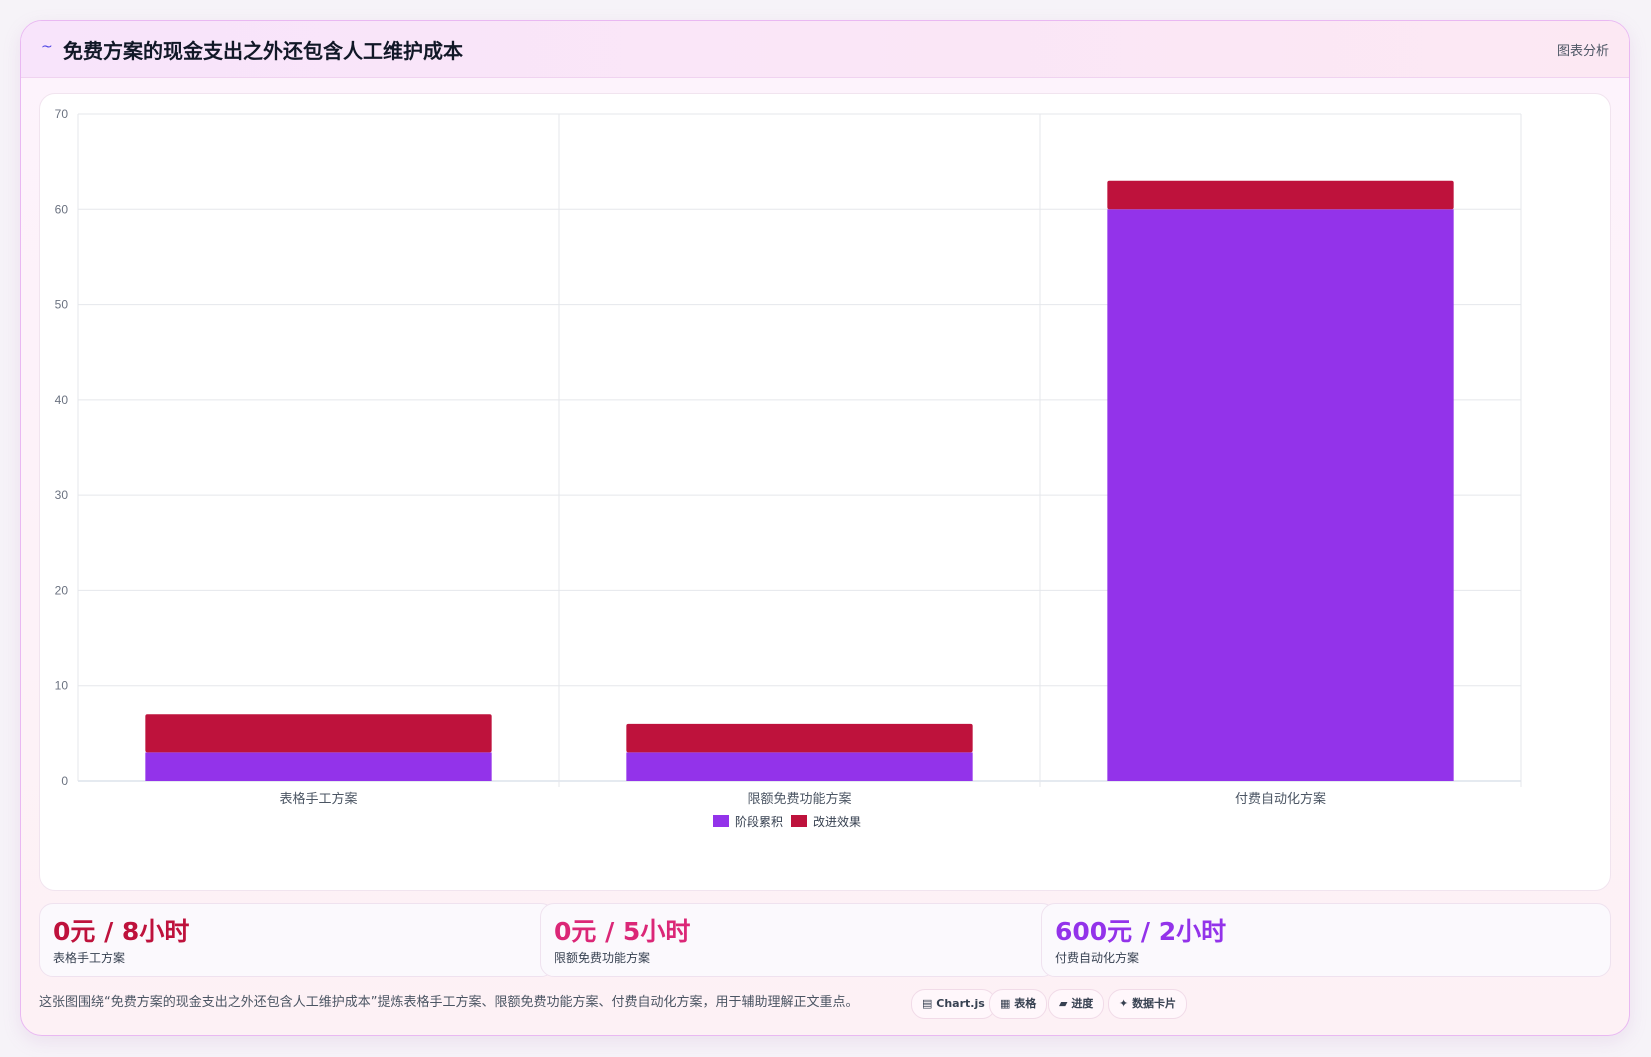 The width and height of the screenshot is (1651, 1057). Describe the element at coordinates (622, 931) in the screenshot. I see `kpi-value: 0元 / 5小时` at that location.